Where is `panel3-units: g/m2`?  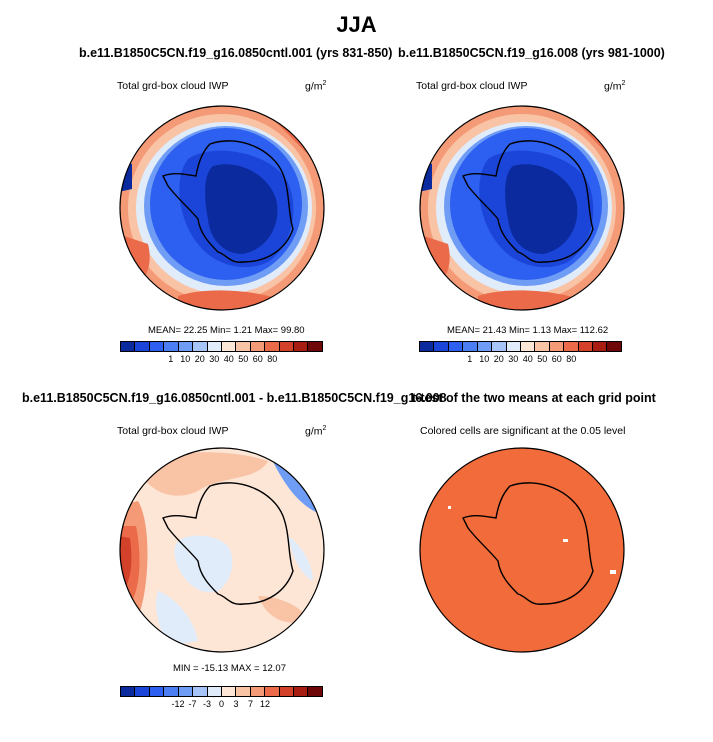 panel3-units: g/m2 is located at coordinates (316, 431).